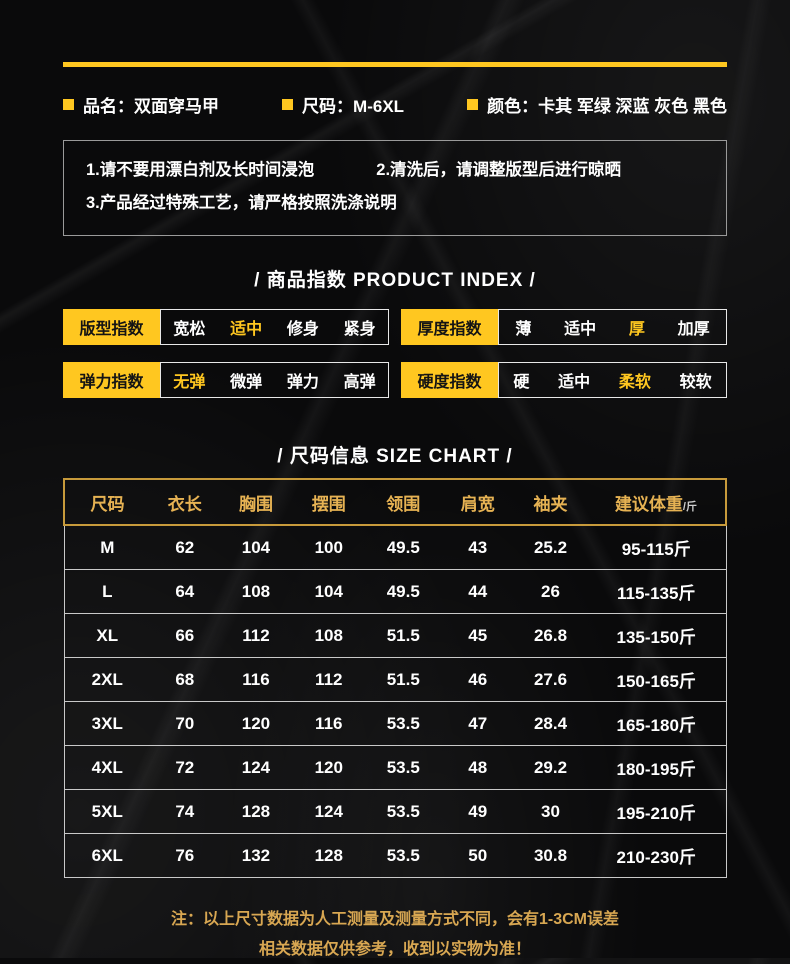  Describe the element at coordinates (359, 382) in the screenshot. I see `index-option: 高弹` at that location.